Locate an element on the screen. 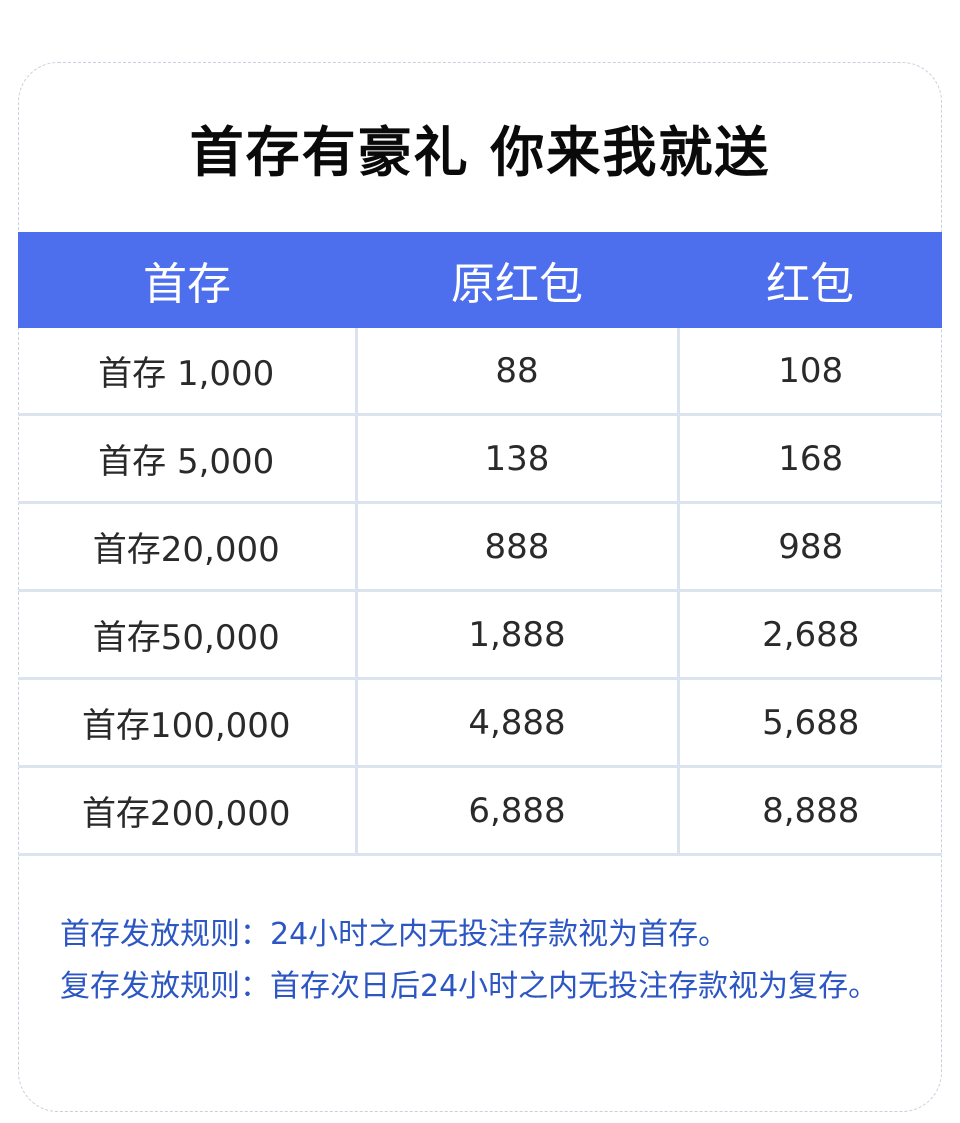 This screenshot has width=960, height=1123. table-row: 首存50,000 1,888 2,688 is located at coordinates (480, 635).